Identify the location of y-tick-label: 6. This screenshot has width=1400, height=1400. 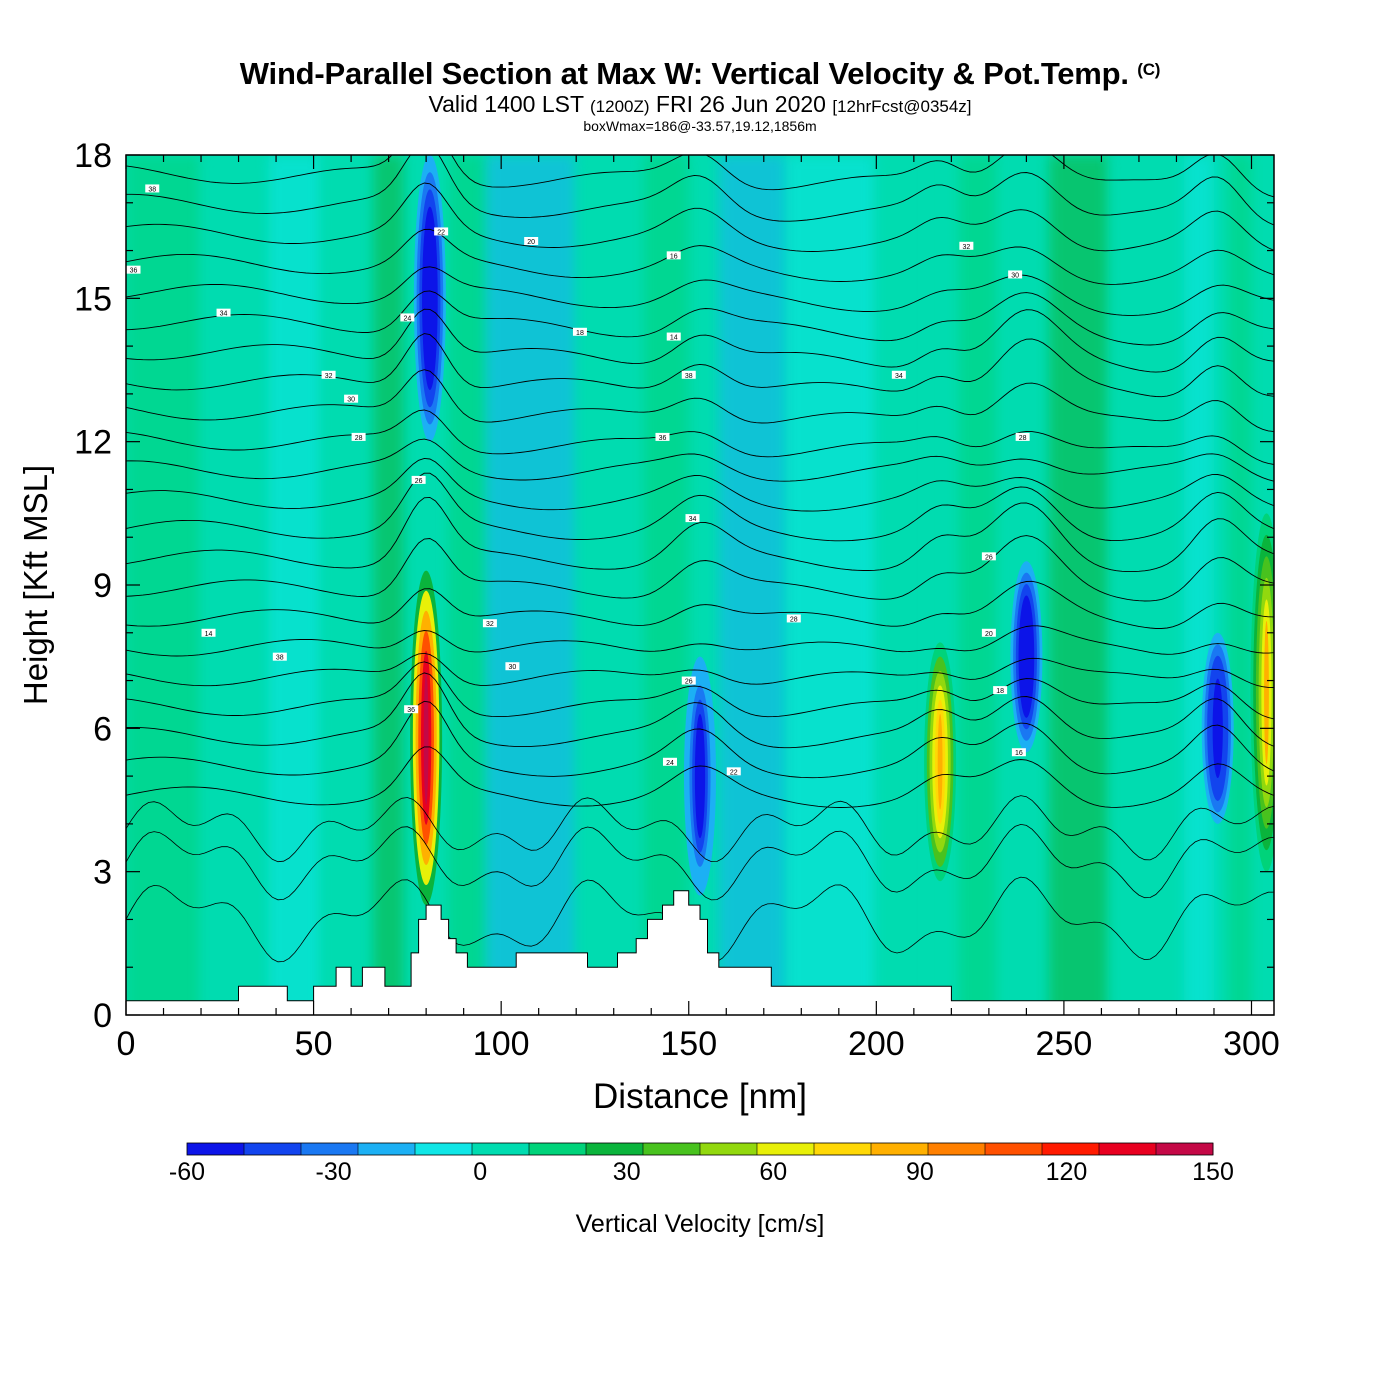
(102, 729).